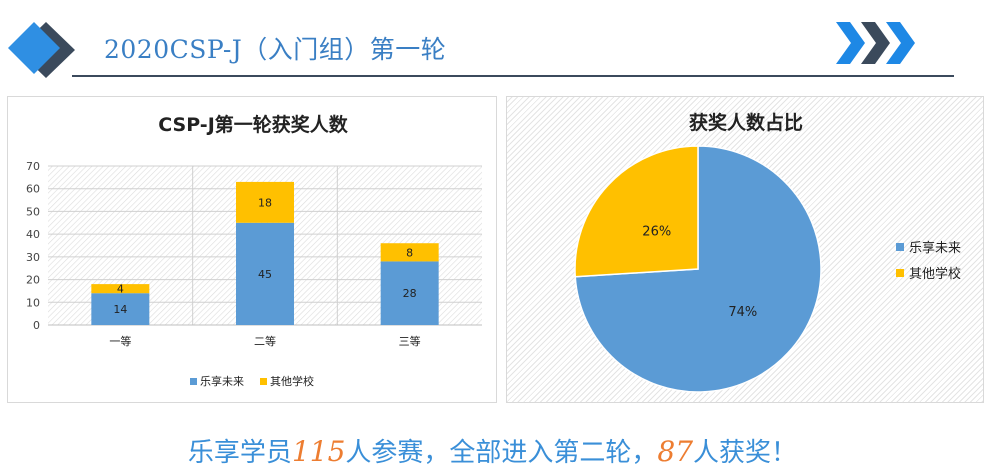 The height and width of the screenshot is (473, 985). I want to click on banner-text-2: 人参赛，全部进入第二轮，, so click(501, 453).